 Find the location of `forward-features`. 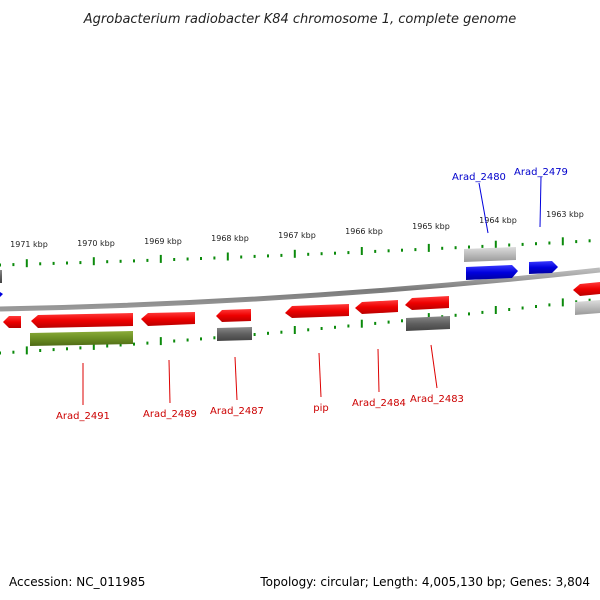

forward-features is located at coordinates (279, 272).